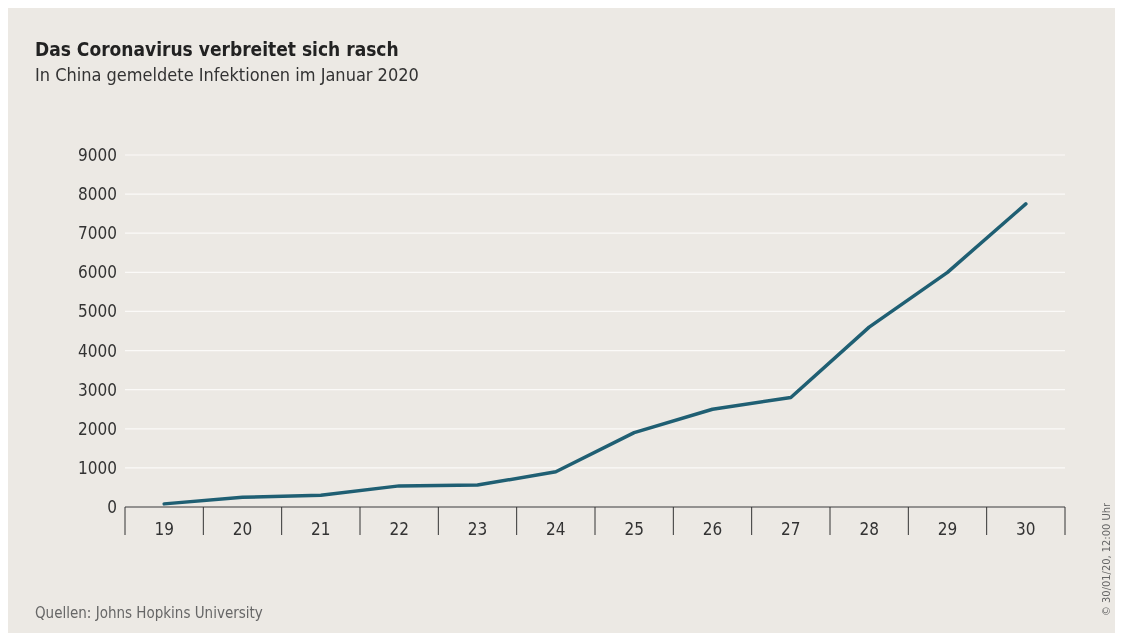 The width and height of the screenshot is (1123, 641). Describe the element at coordinates (477, 529) in the screenshot. I see `x-tick-label: 23` at that location.